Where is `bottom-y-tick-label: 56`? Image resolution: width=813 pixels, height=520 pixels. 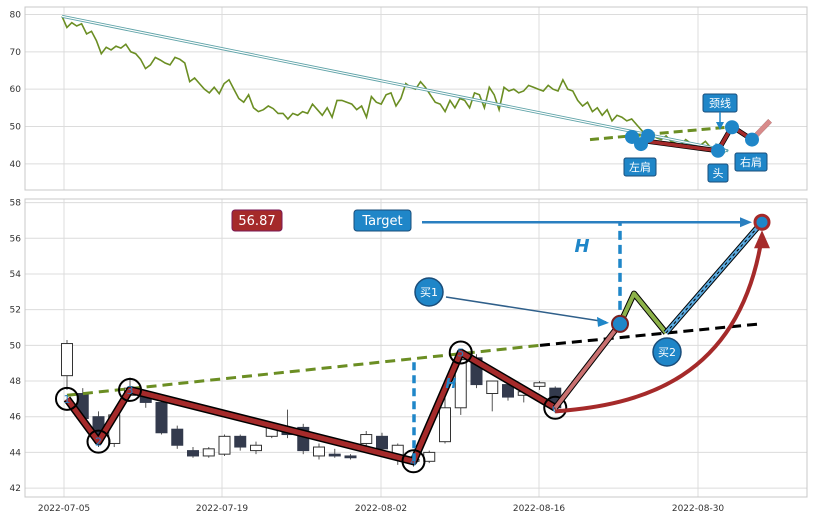
bottom-y-tick-label: 56 is located at coordinates (16, 239).